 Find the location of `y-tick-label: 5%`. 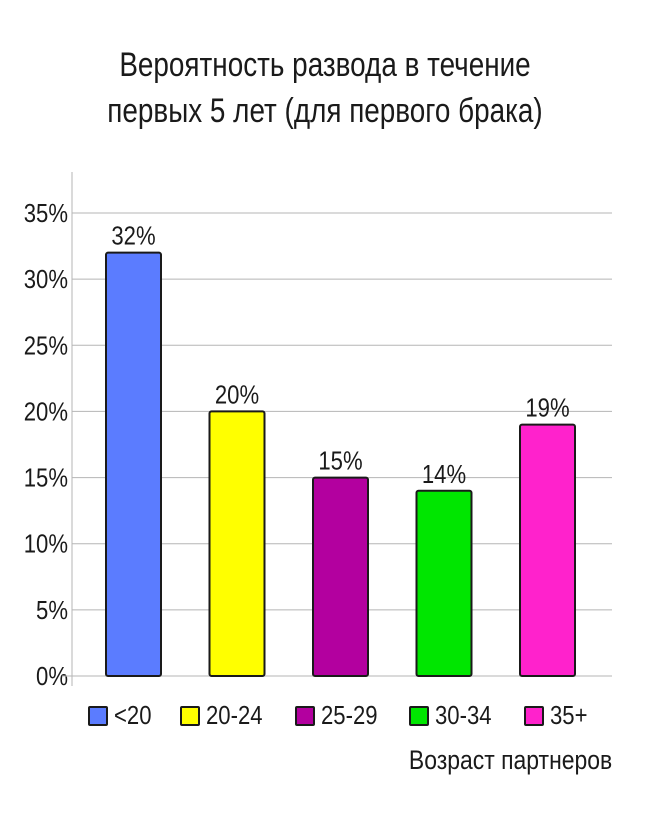

y-tick-label: 5% is located at coordinates (52, 610).